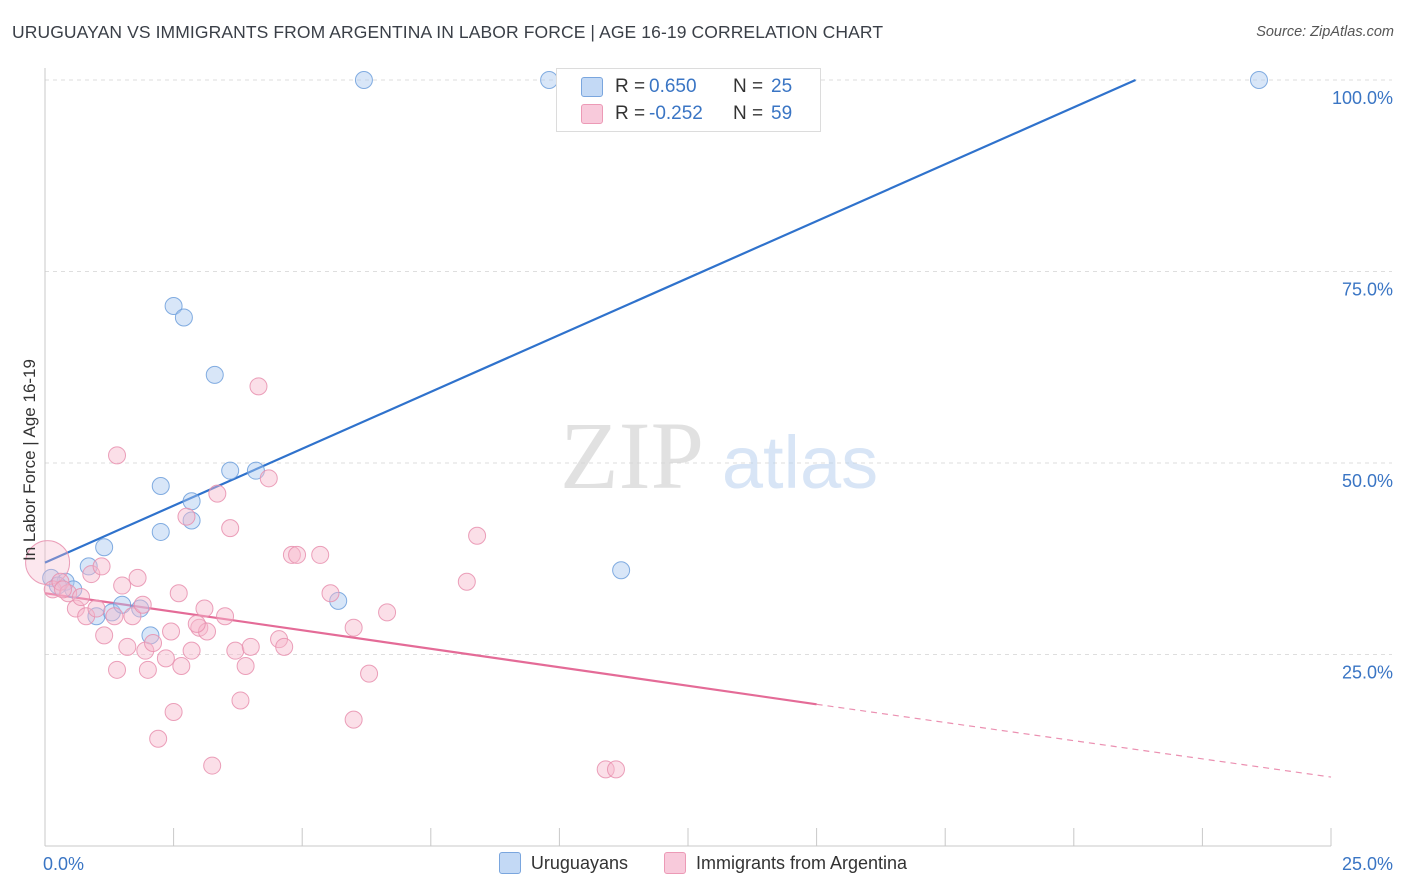  What do you see at coordinates (688, 100) in the screenshot?
I see `correlation-legend: R = 0.650 N = 25 R = -0.252 N = 59` at bounding box center [688, 100].